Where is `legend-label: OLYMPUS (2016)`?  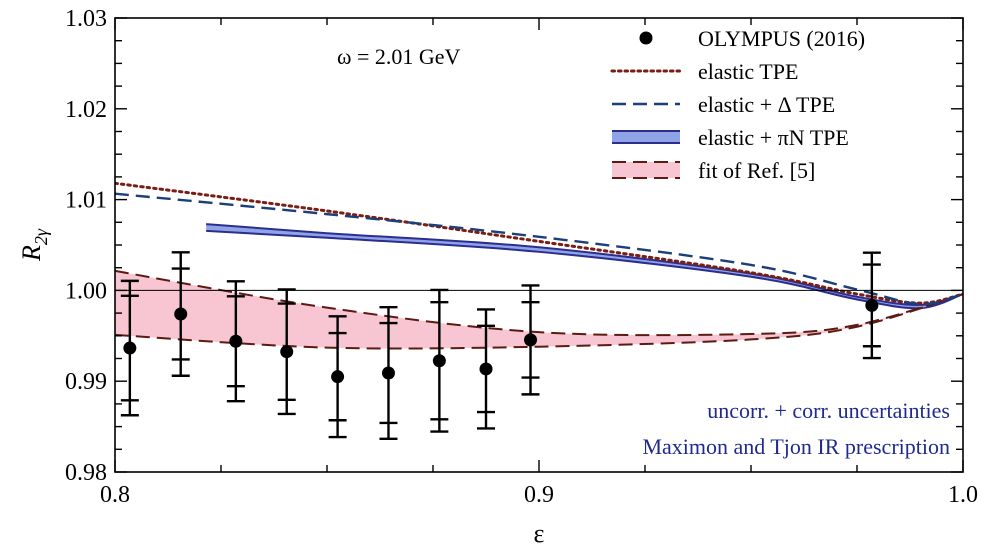 legend-label: OLYMPUS (2016) is located at coordinates (781, 38).